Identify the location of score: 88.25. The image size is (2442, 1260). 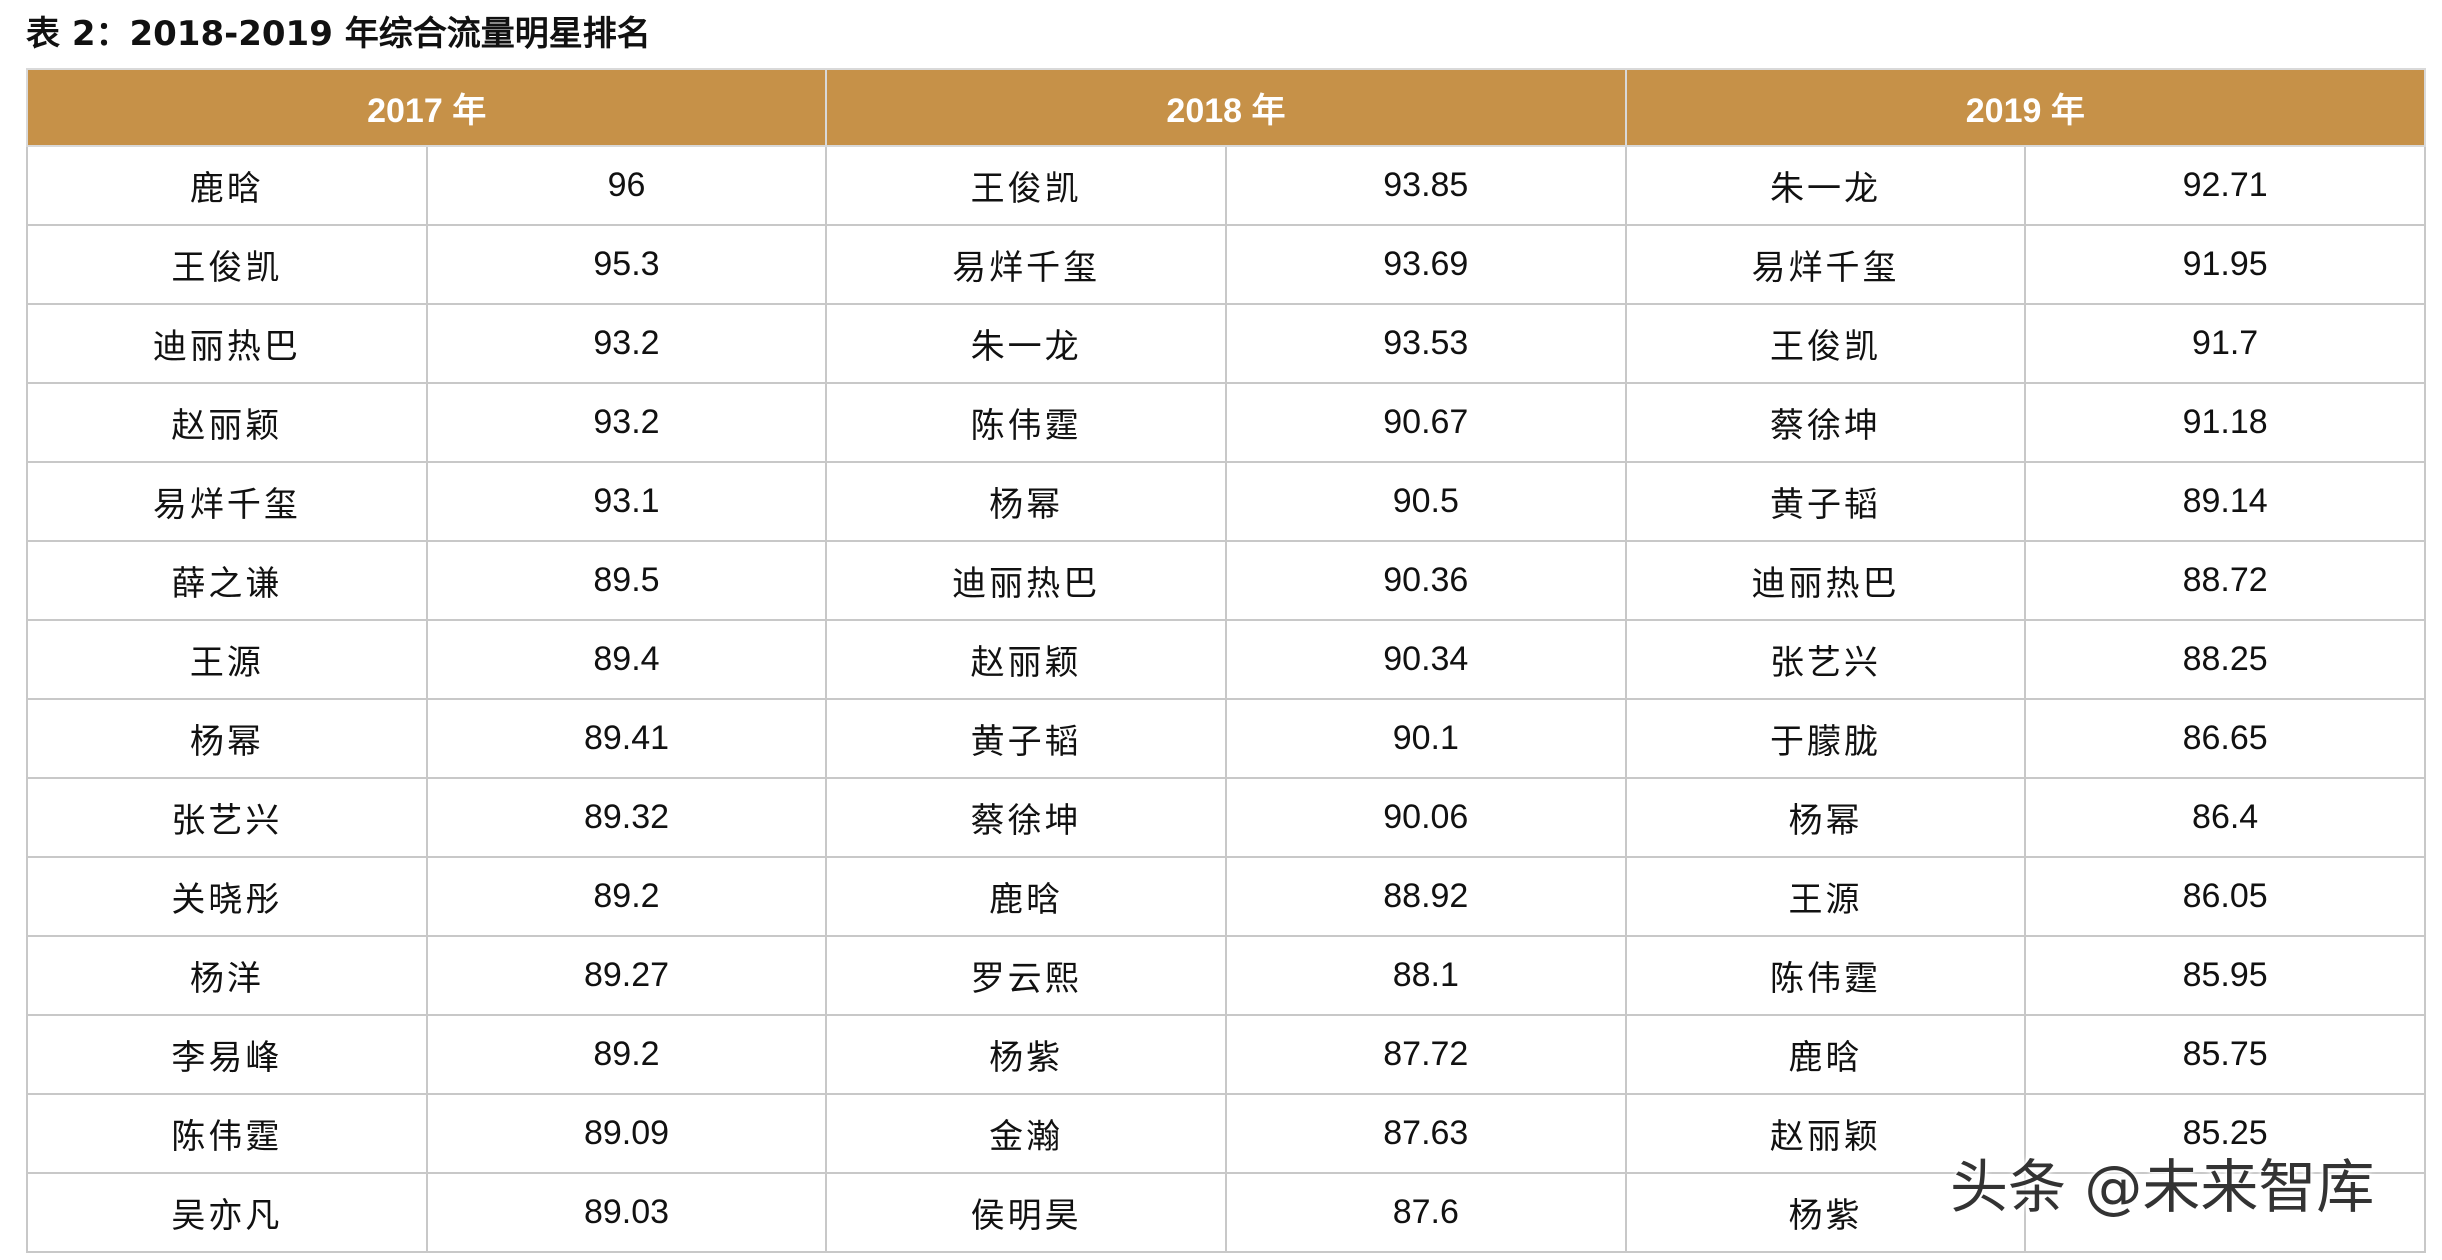
(2225, 659).